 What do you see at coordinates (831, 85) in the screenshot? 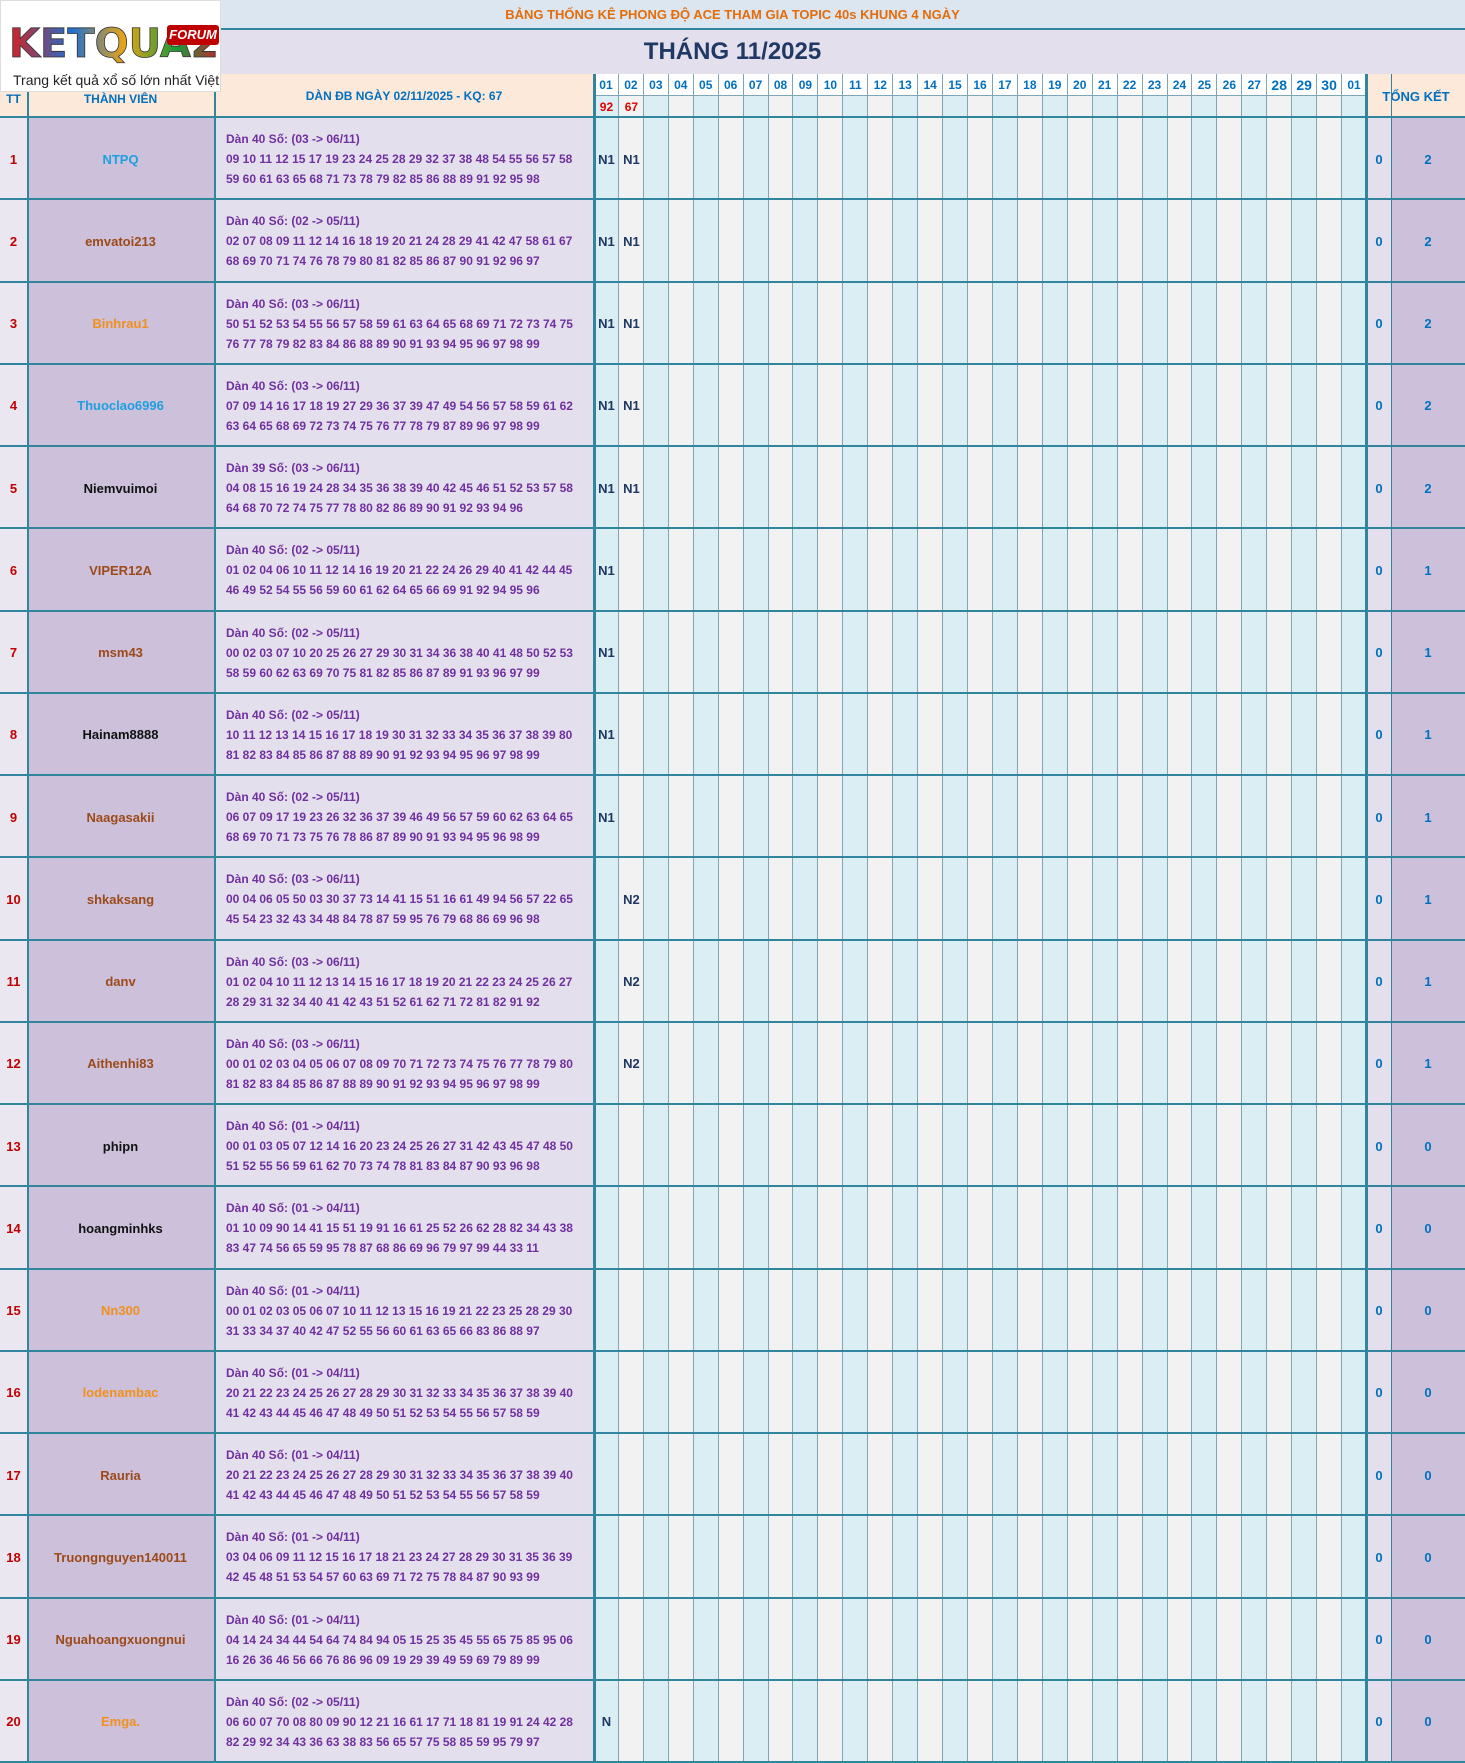
I see `day-label: 10` at bounding box center [831, 85].